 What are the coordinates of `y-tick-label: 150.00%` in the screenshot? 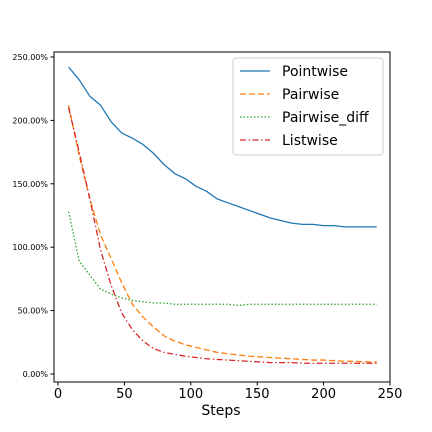 It's located at (30, 184).